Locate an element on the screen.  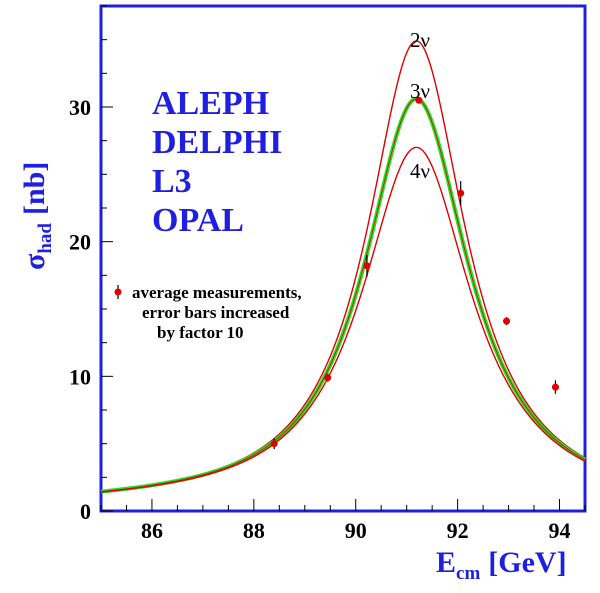
x-axis-subscript: cm is located at coordinates (468, 573).